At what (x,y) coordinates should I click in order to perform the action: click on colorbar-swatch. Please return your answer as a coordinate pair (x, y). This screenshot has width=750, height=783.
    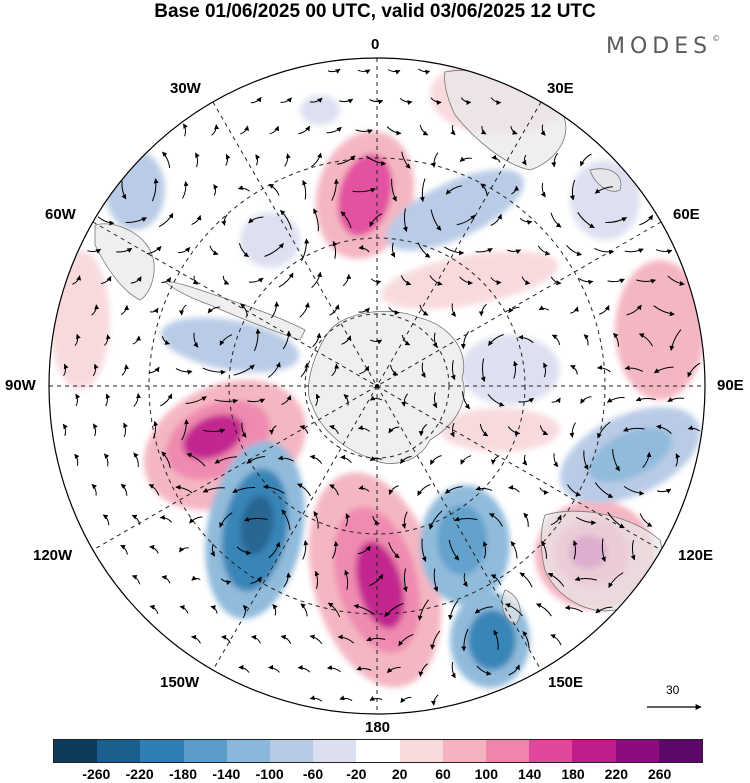
    Looking at the image, I should click on (421, 751).